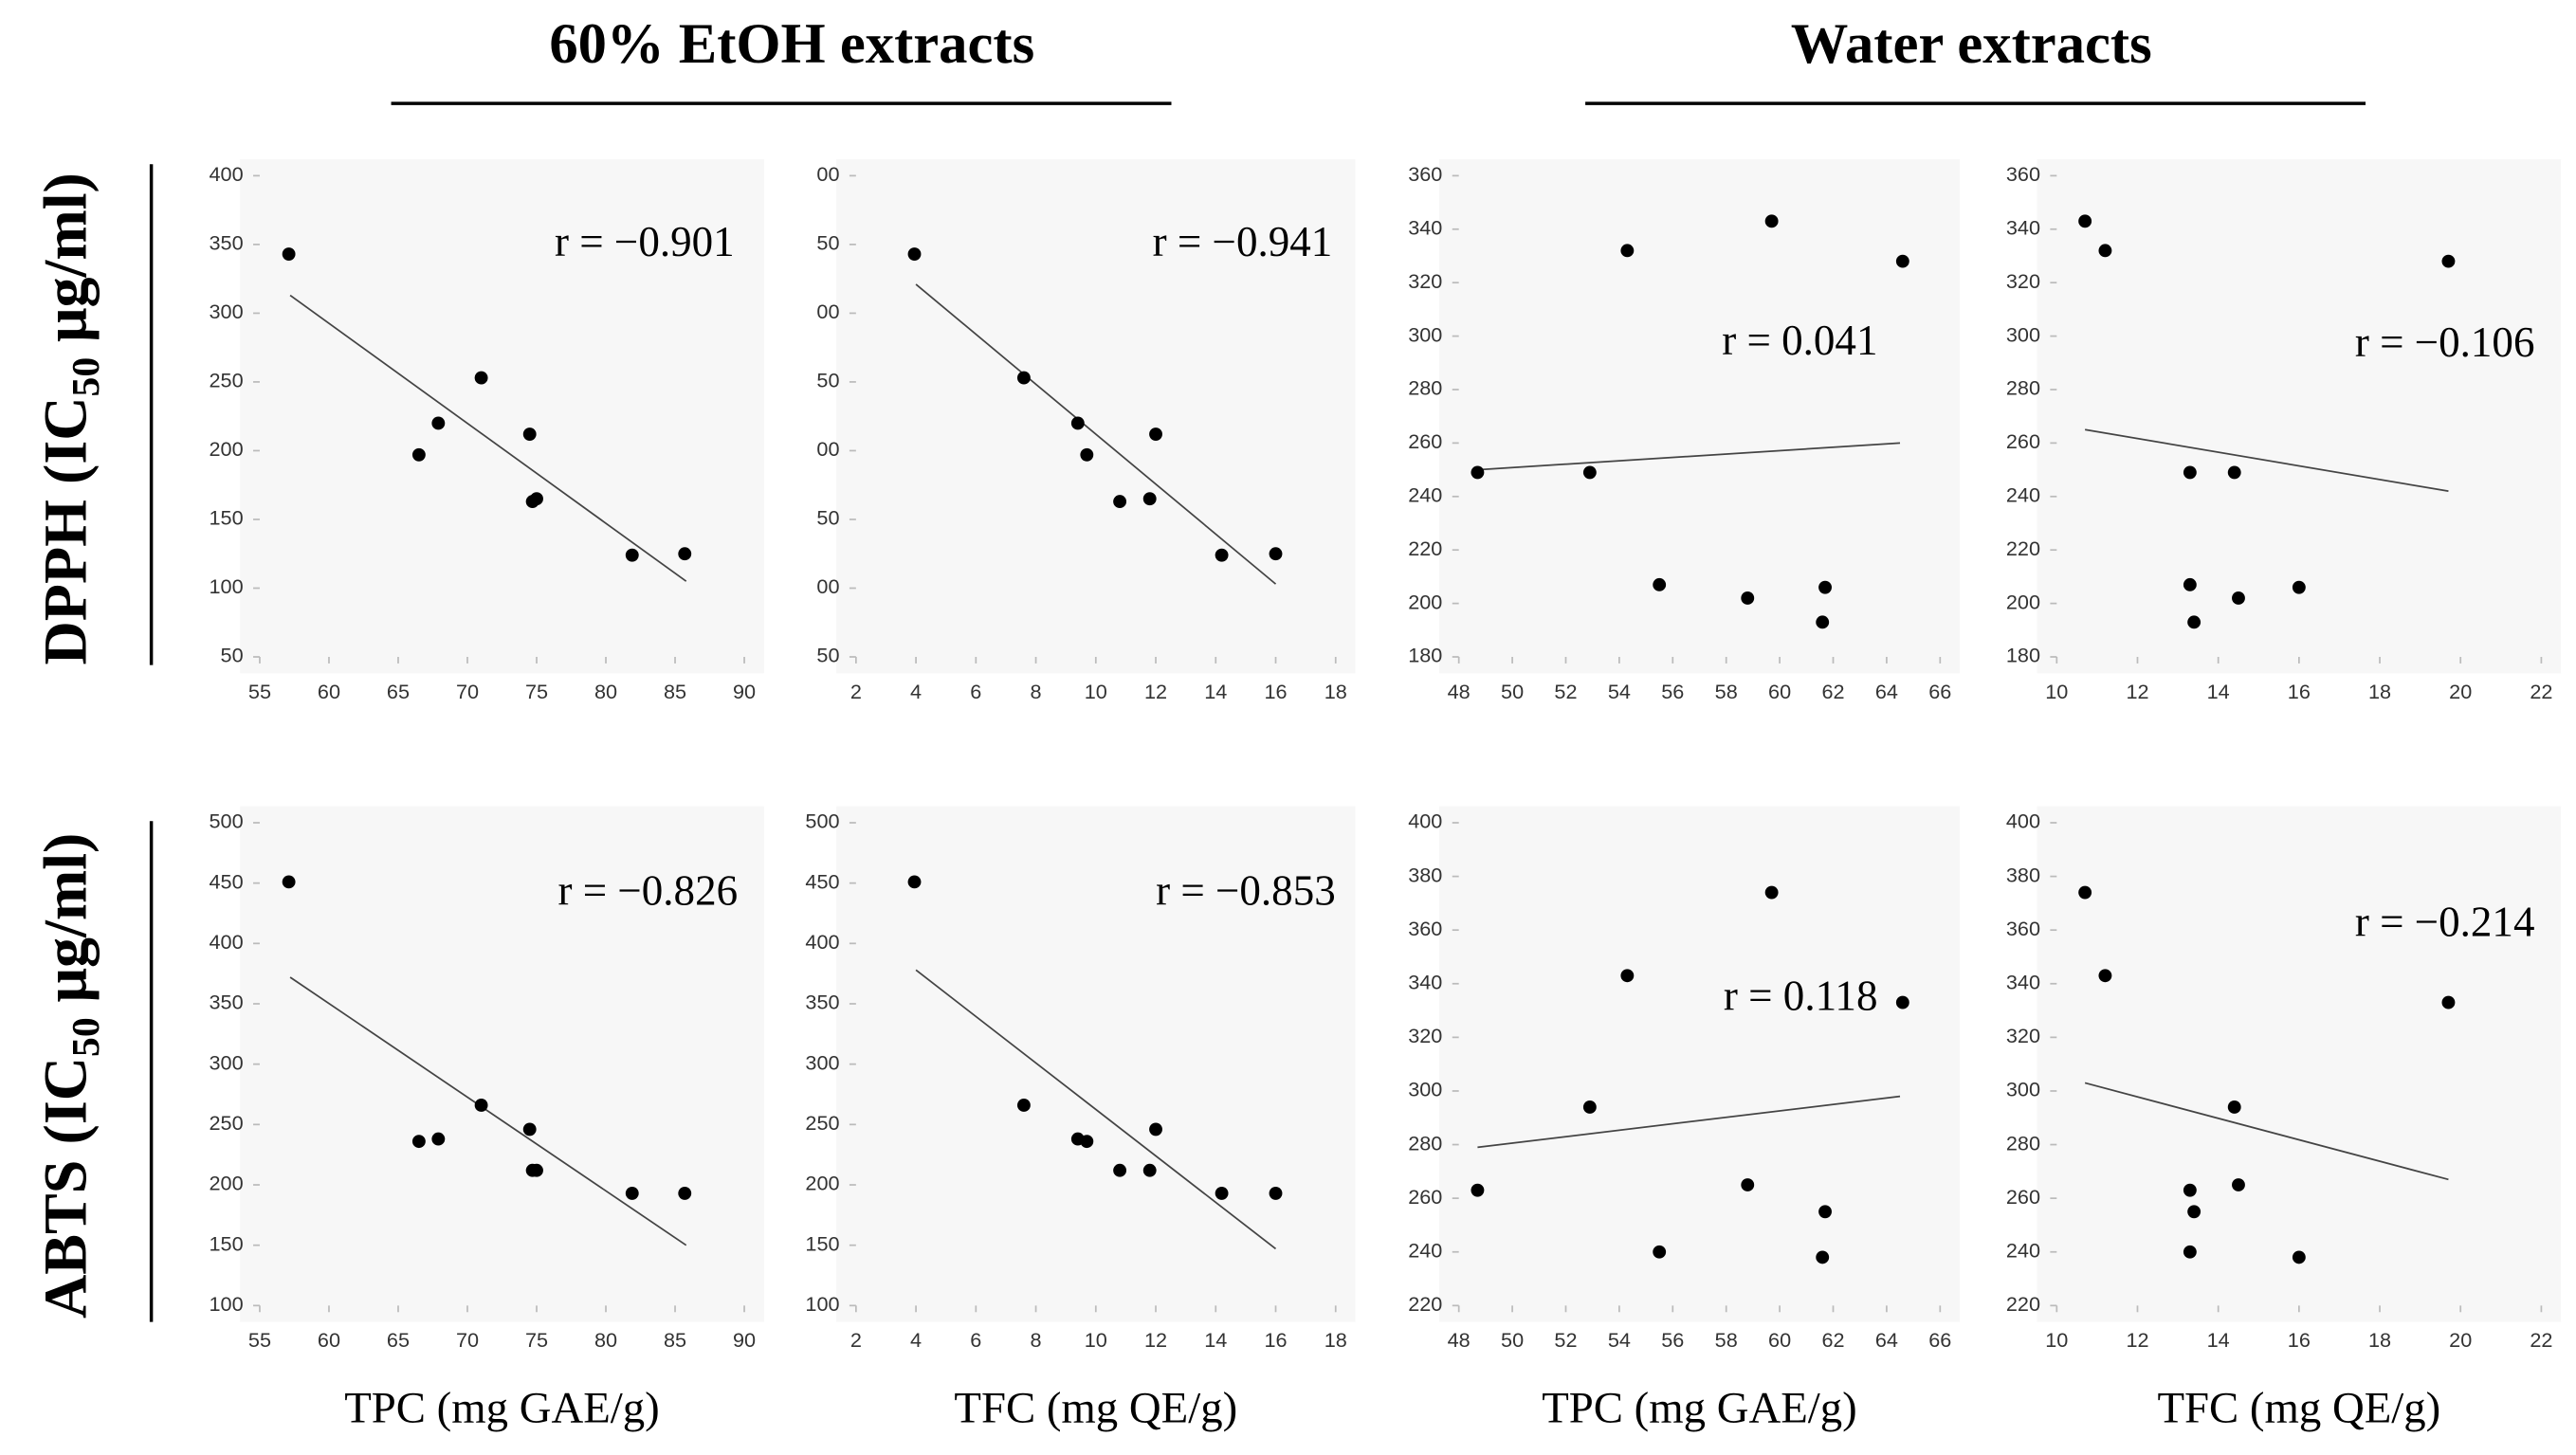 This screenshot has height=1455, width=2576. I want to click on y-tick-label: 220, so click(2023, 548).